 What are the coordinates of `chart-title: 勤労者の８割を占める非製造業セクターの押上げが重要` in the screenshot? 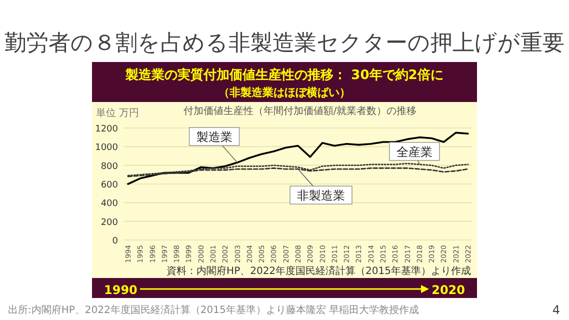 It's located at (284, 43).